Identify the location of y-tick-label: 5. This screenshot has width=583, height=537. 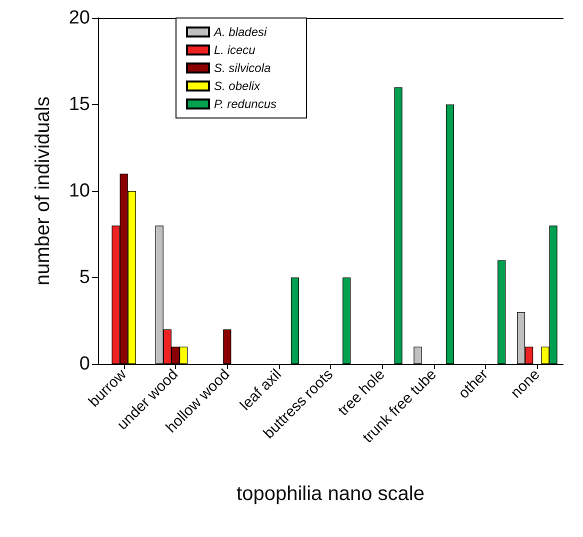
(84, 277).